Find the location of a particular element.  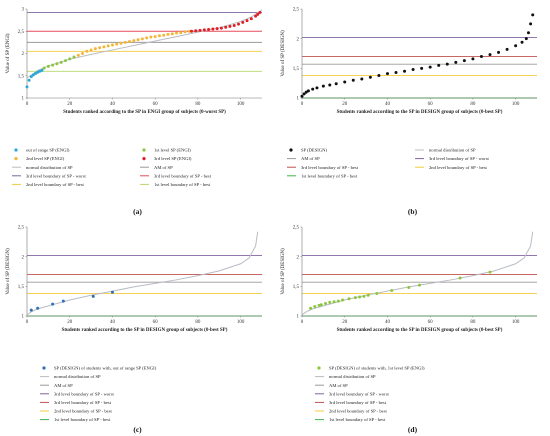

legend-item: 2nd level boundary of SP - best is located at coordinates (351, 411).